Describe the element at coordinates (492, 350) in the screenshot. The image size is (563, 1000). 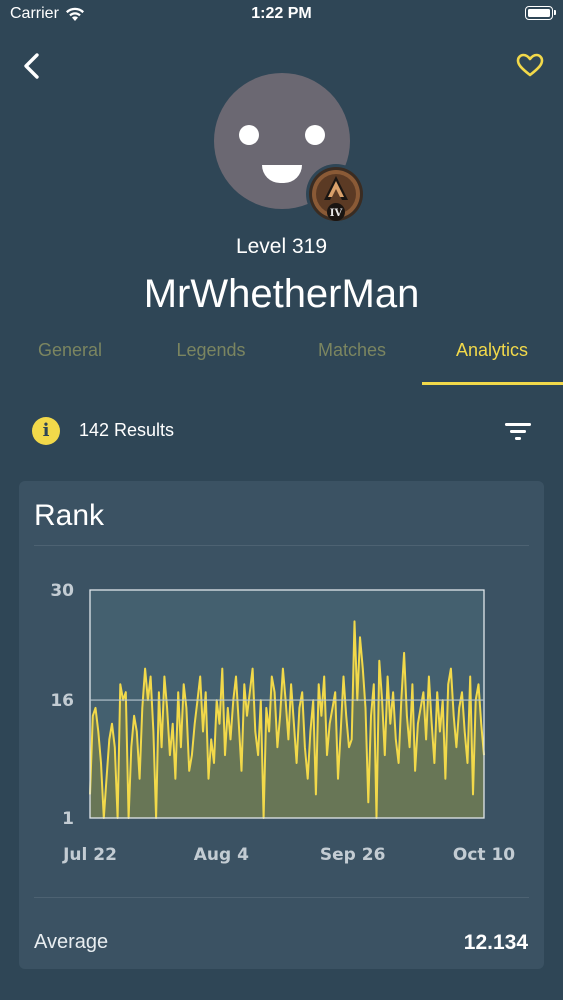
I see `tab-analytics: Analytics` at that location.